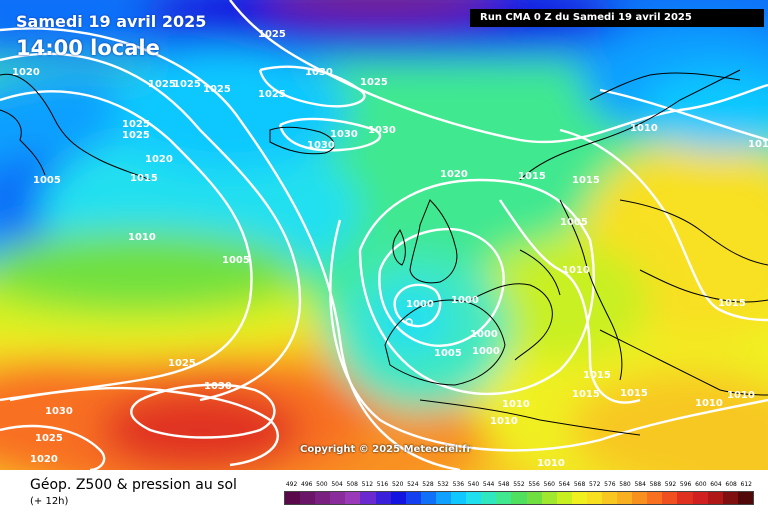  Describe the element at coordinates (549, 484) in the screenshot. I see `scale-tick-label: 560` at that location.